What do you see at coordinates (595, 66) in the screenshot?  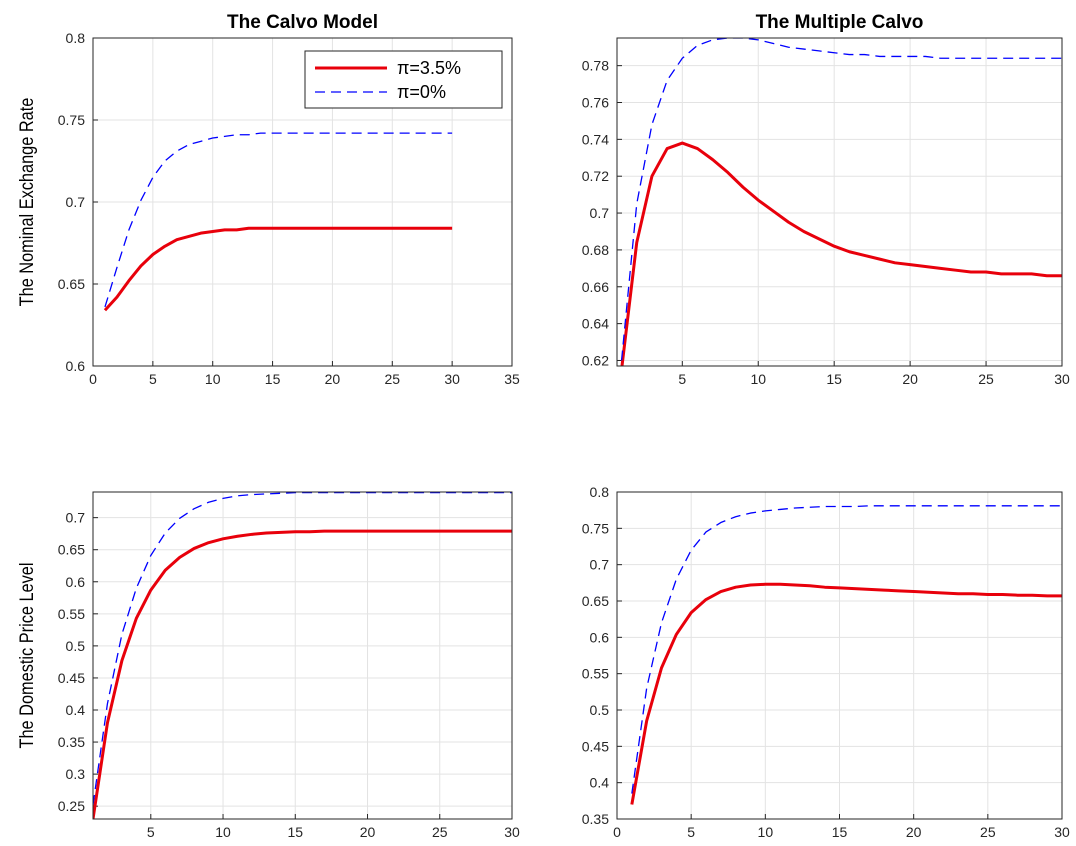 I see `y-tick-label: 0.78` at bounding box center [595, 66].